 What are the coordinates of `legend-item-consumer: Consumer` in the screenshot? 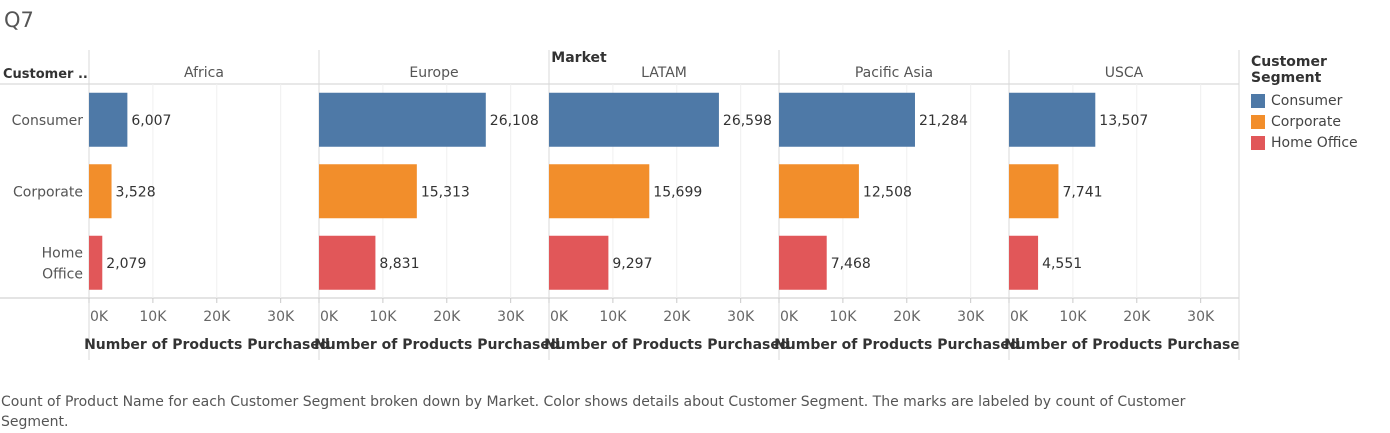 It's located at (1320, 100).